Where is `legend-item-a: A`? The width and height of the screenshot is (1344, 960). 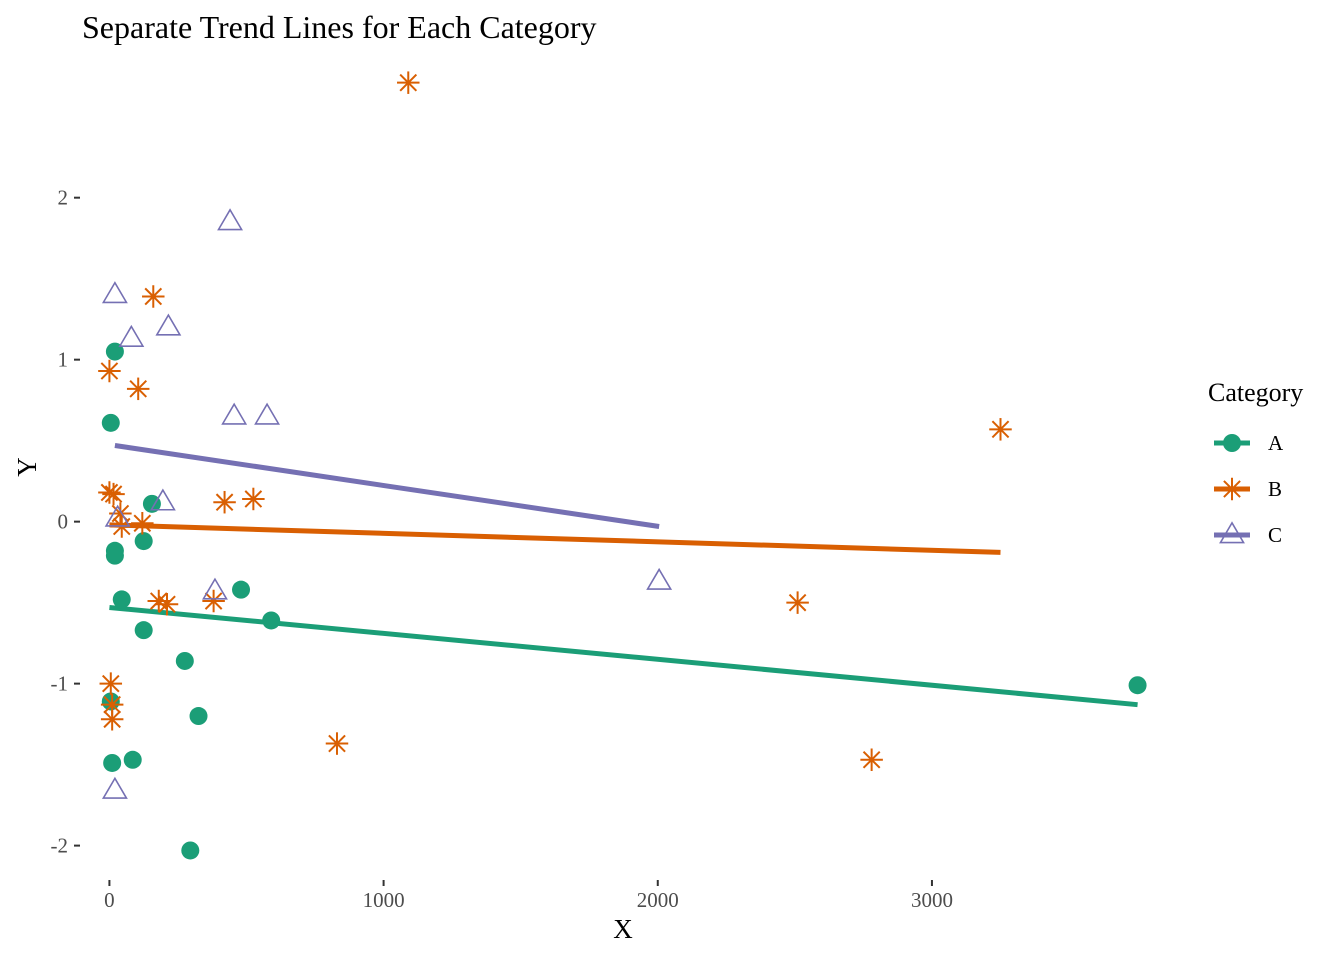 legend-item-a: A is located at coordinates (1249, 443).